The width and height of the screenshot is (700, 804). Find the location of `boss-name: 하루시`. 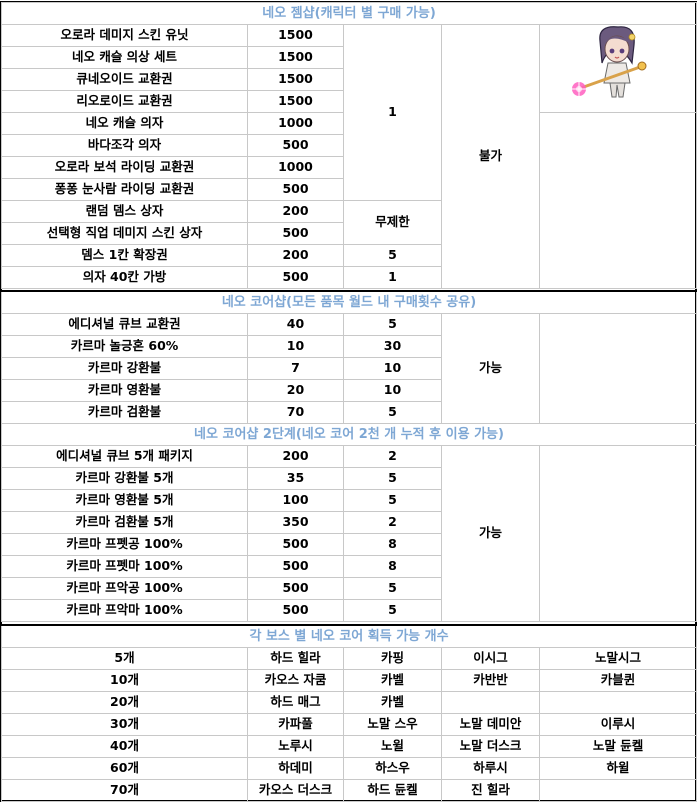

boss-name: 하루시 is located at coordinates (490, 768).